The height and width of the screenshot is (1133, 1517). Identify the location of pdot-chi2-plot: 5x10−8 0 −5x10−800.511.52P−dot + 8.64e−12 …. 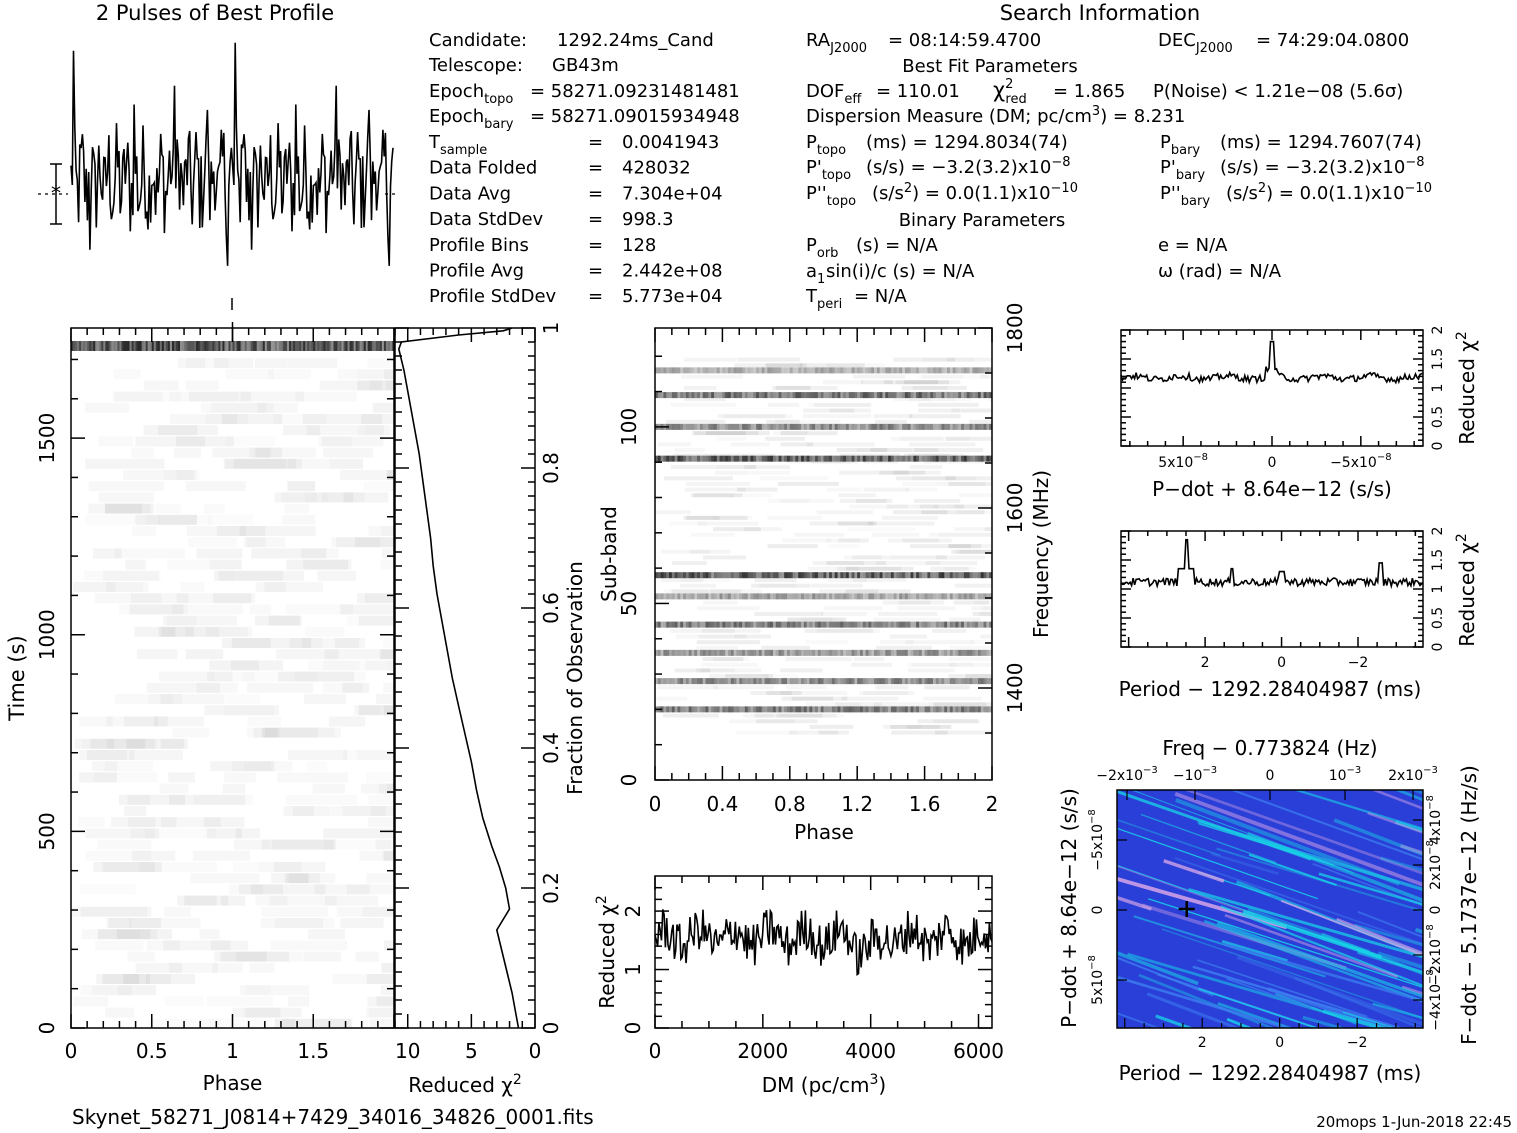
(1299, 413).